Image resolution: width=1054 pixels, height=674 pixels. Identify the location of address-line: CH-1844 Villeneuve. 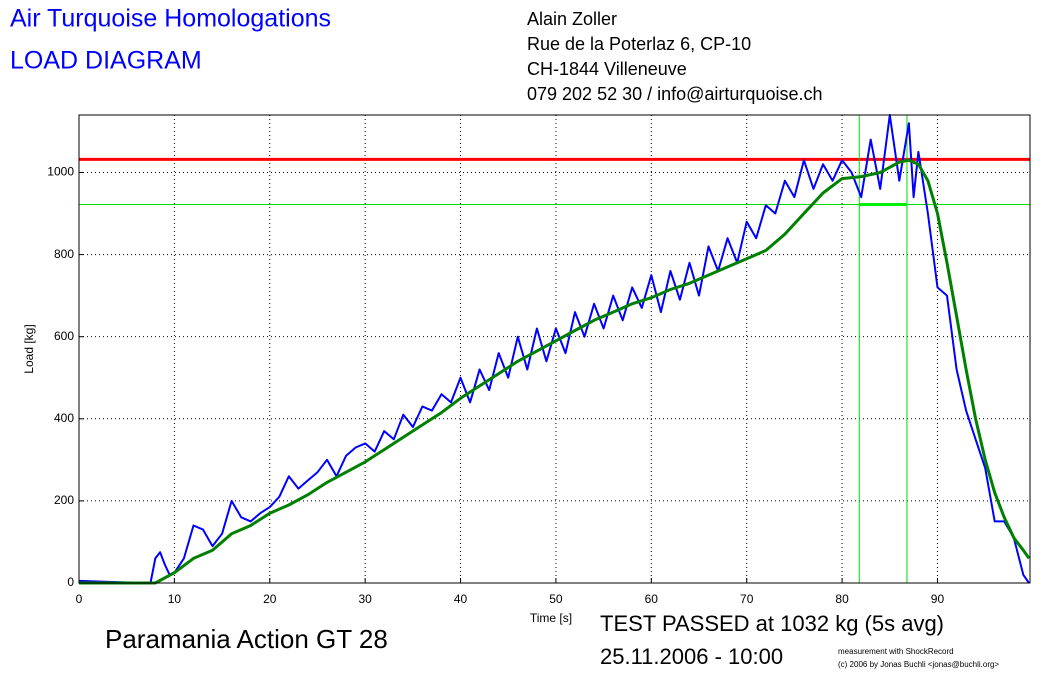
(607, 69).